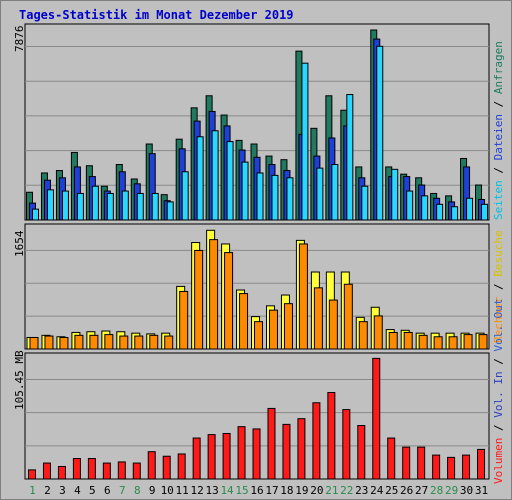  I want to click on day-label-10: 10, so click(167, 490).